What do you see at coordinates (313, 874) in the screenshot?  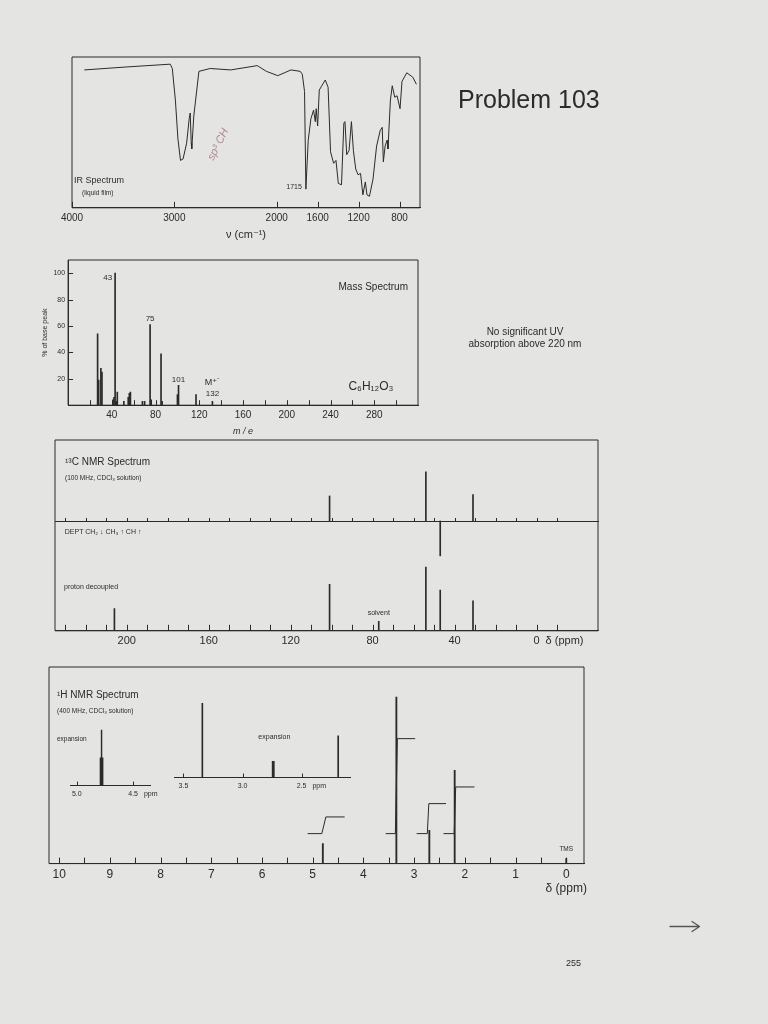 I see `x-tick-label: 5` at bounding box center [313, 874].